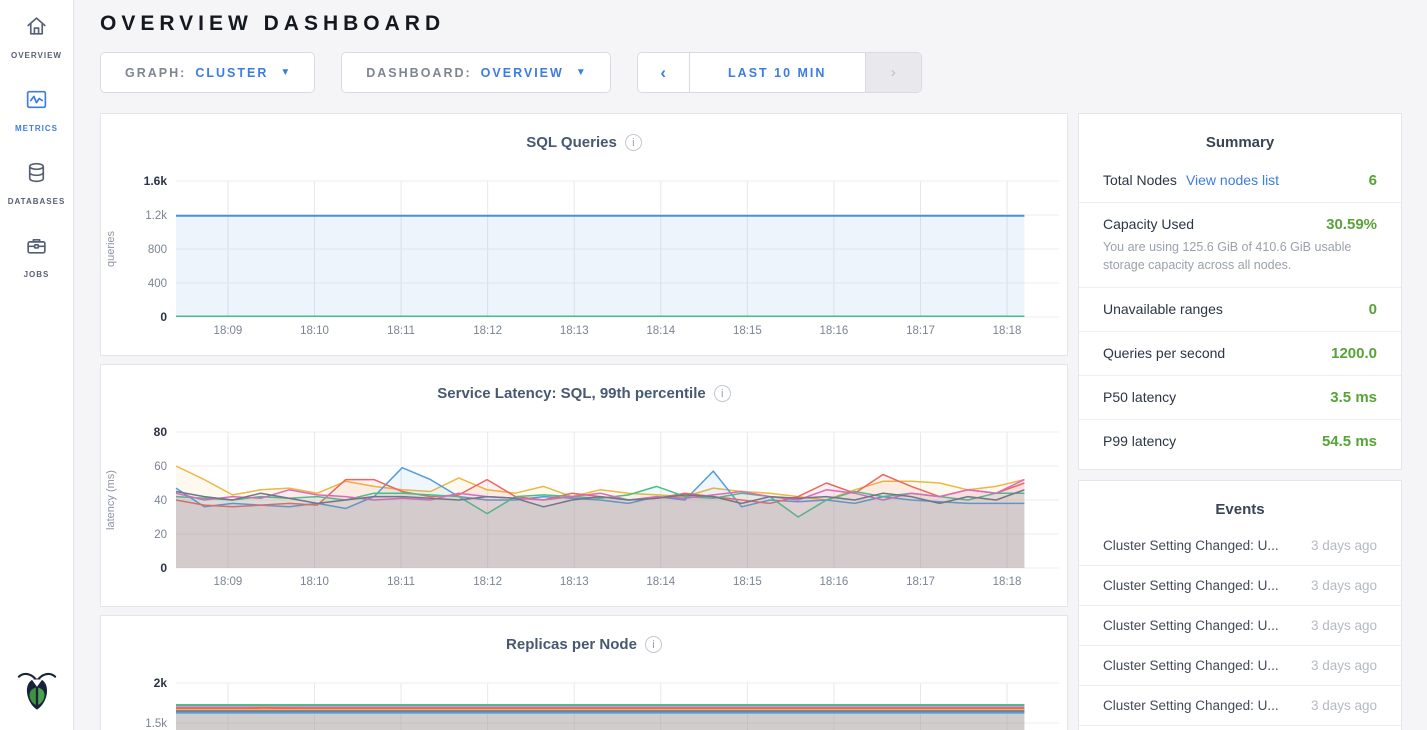  What do you see at coordinates (419, 72) in the screenshot?
I see `dashboard-dropdown-label: DASHBOARD:` at bounding box center [419, 72].